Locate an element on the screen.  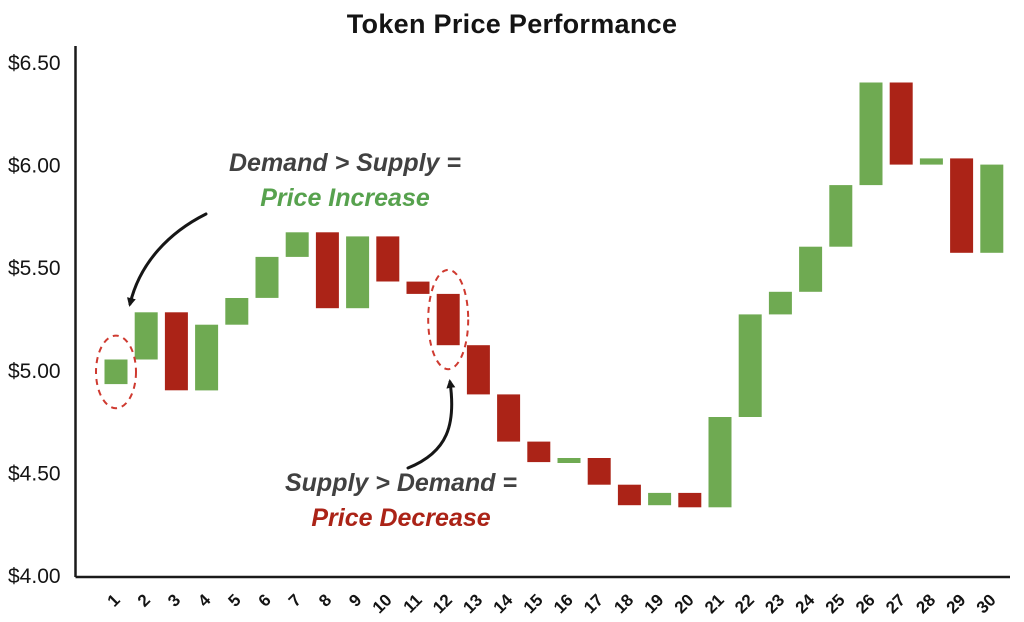
y-tick-label: $5.00 is located at coordinates (34, 371).